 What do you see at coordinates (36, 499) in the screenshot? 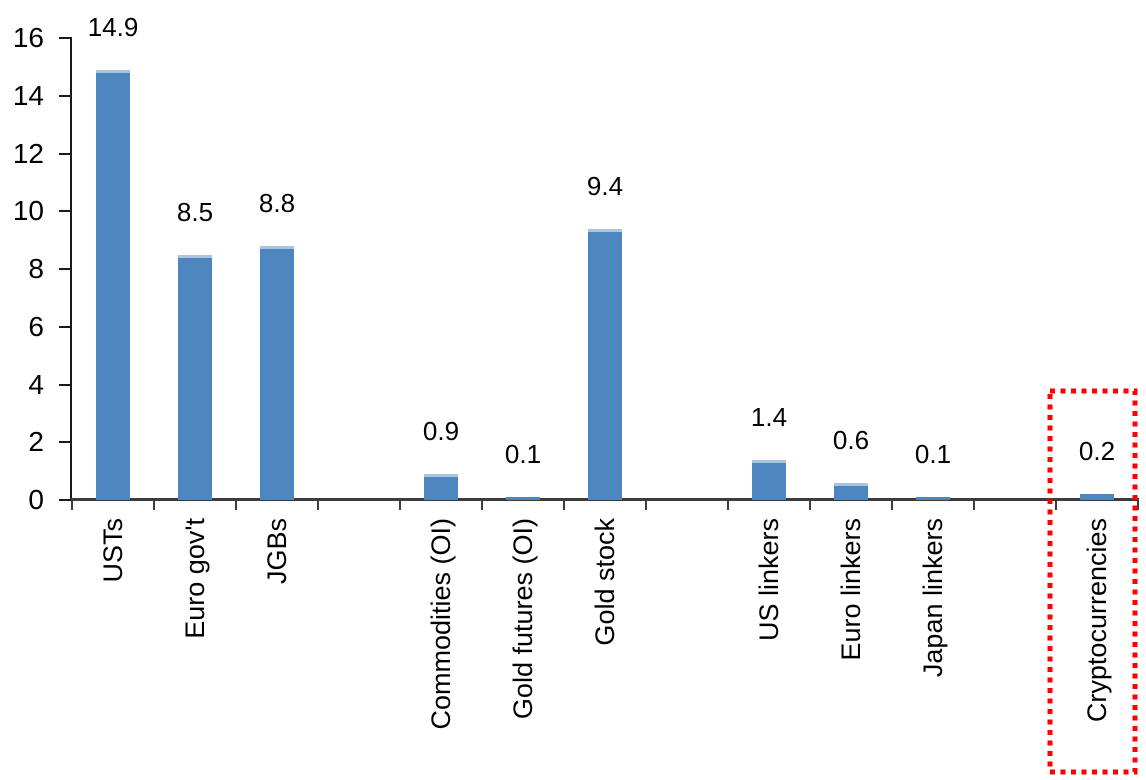
I see `y-axis-tick-label: 0` at bounding box center [36, 499].